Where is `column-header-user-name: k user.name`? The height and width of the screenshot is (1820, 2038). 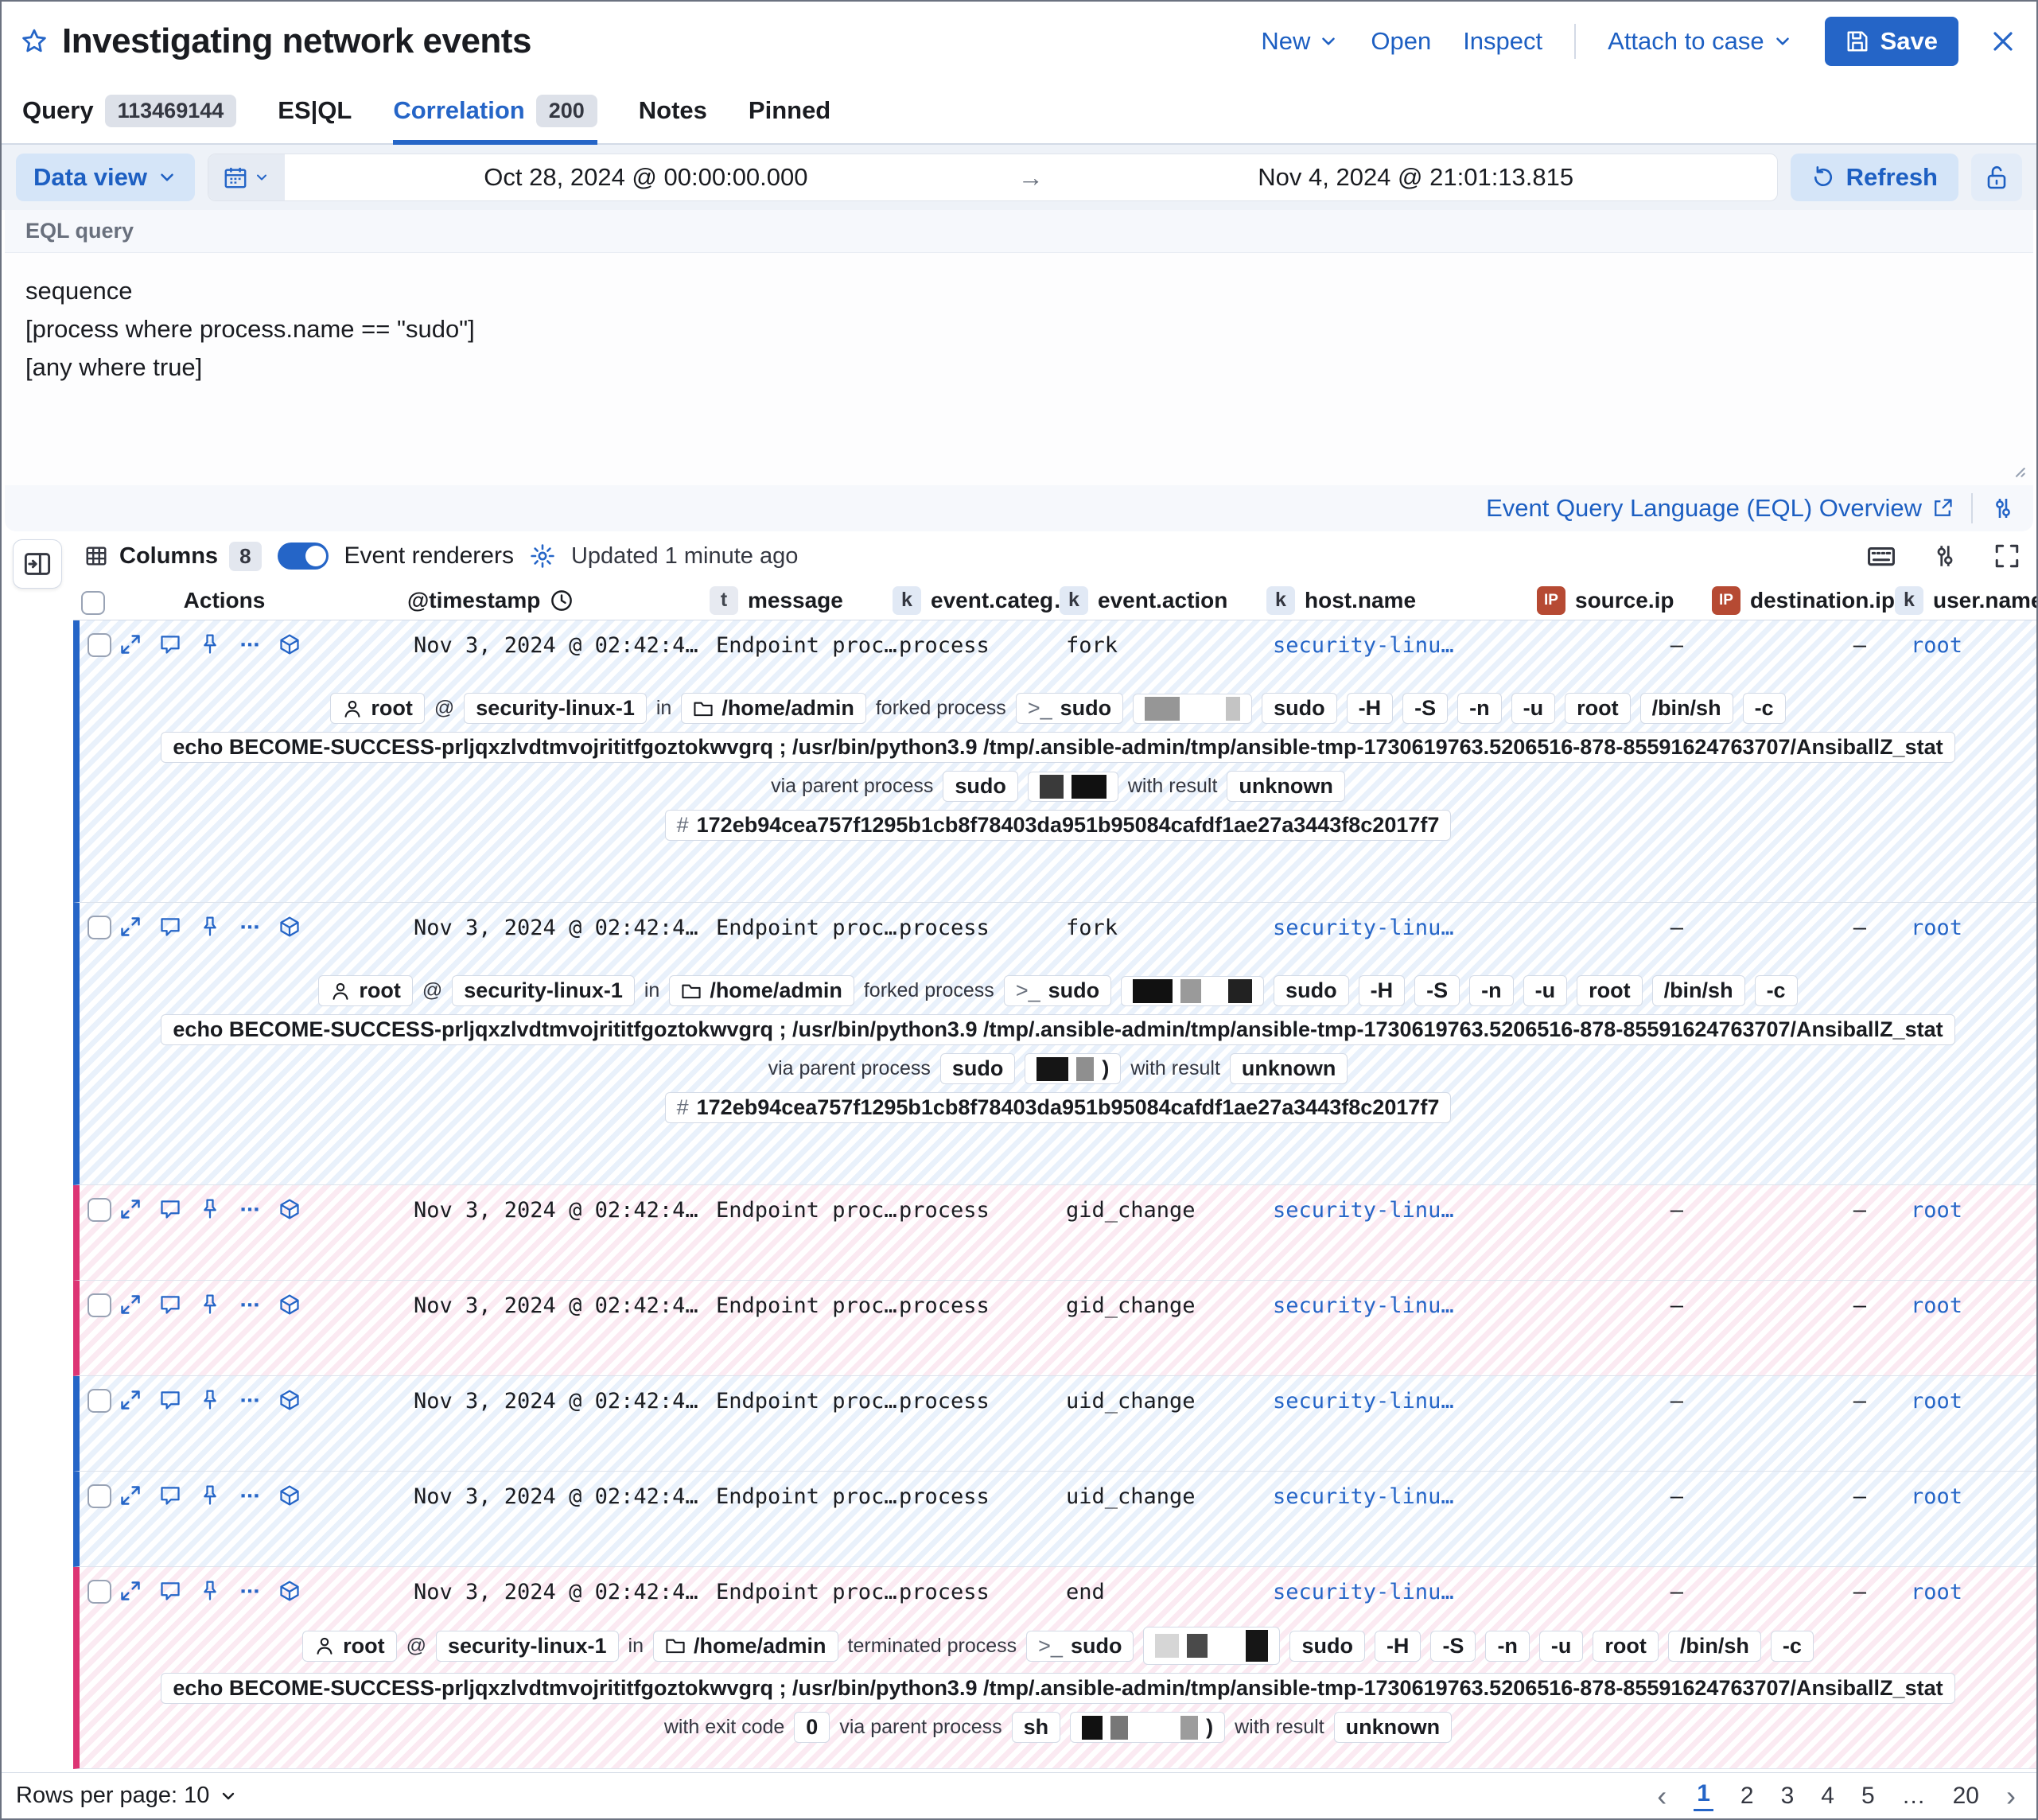 column-header-user-name: k user.name is located at coordinates (1965, 600).